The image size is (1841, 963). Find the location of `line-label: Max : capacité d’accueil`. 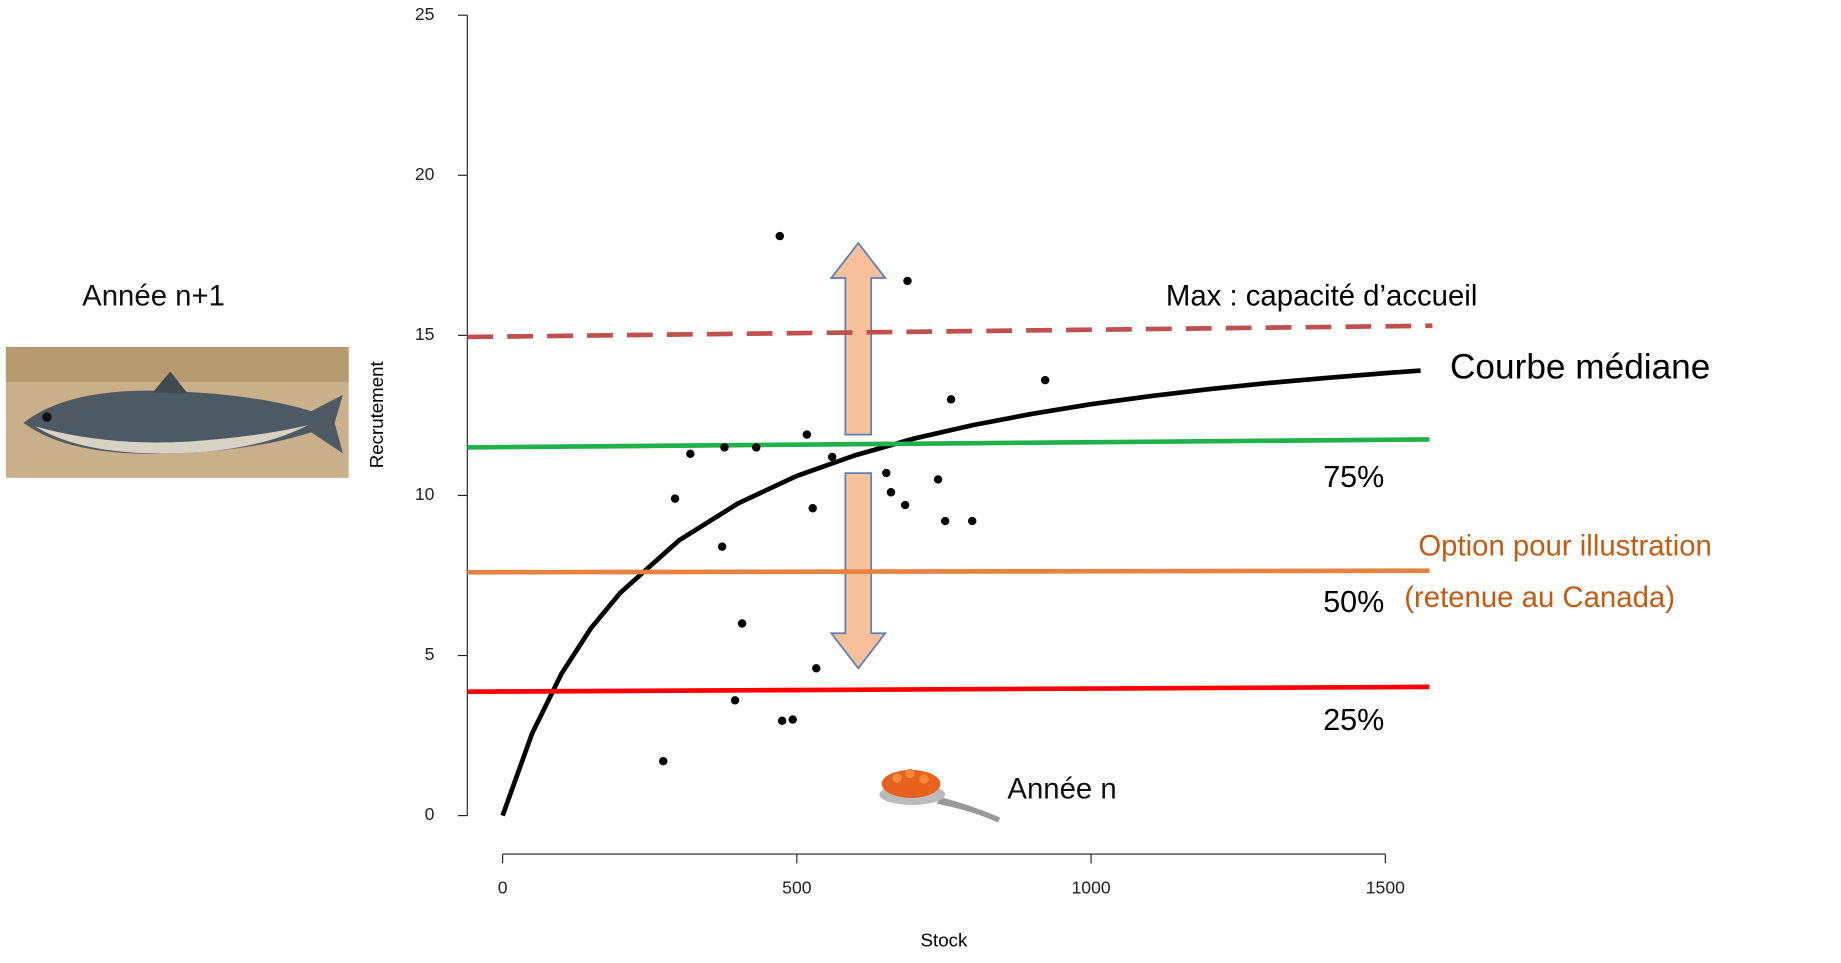

line-label: Max : capacité d’accueil is located at coordinates (1321, 296).